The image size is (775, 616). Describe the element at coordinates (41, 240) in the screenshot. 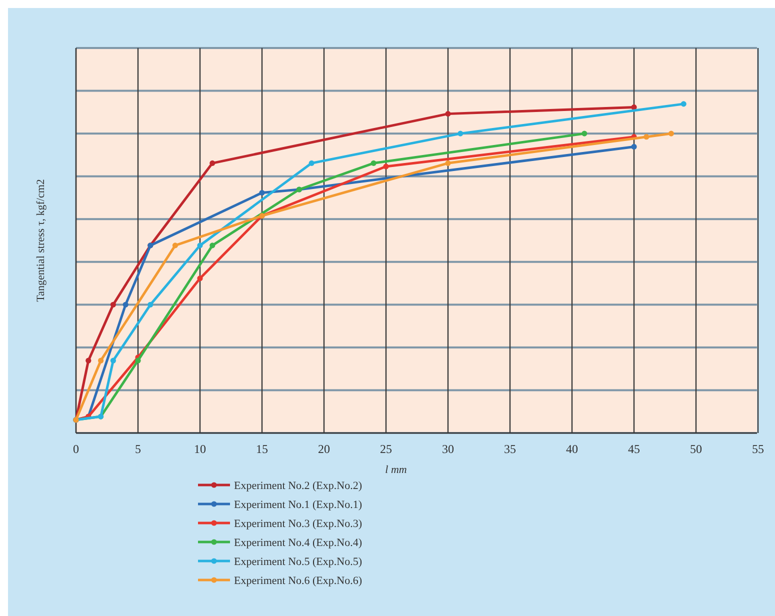

I see `y-axis-title: Tangential stress τ, kgf/cm2` at that location.